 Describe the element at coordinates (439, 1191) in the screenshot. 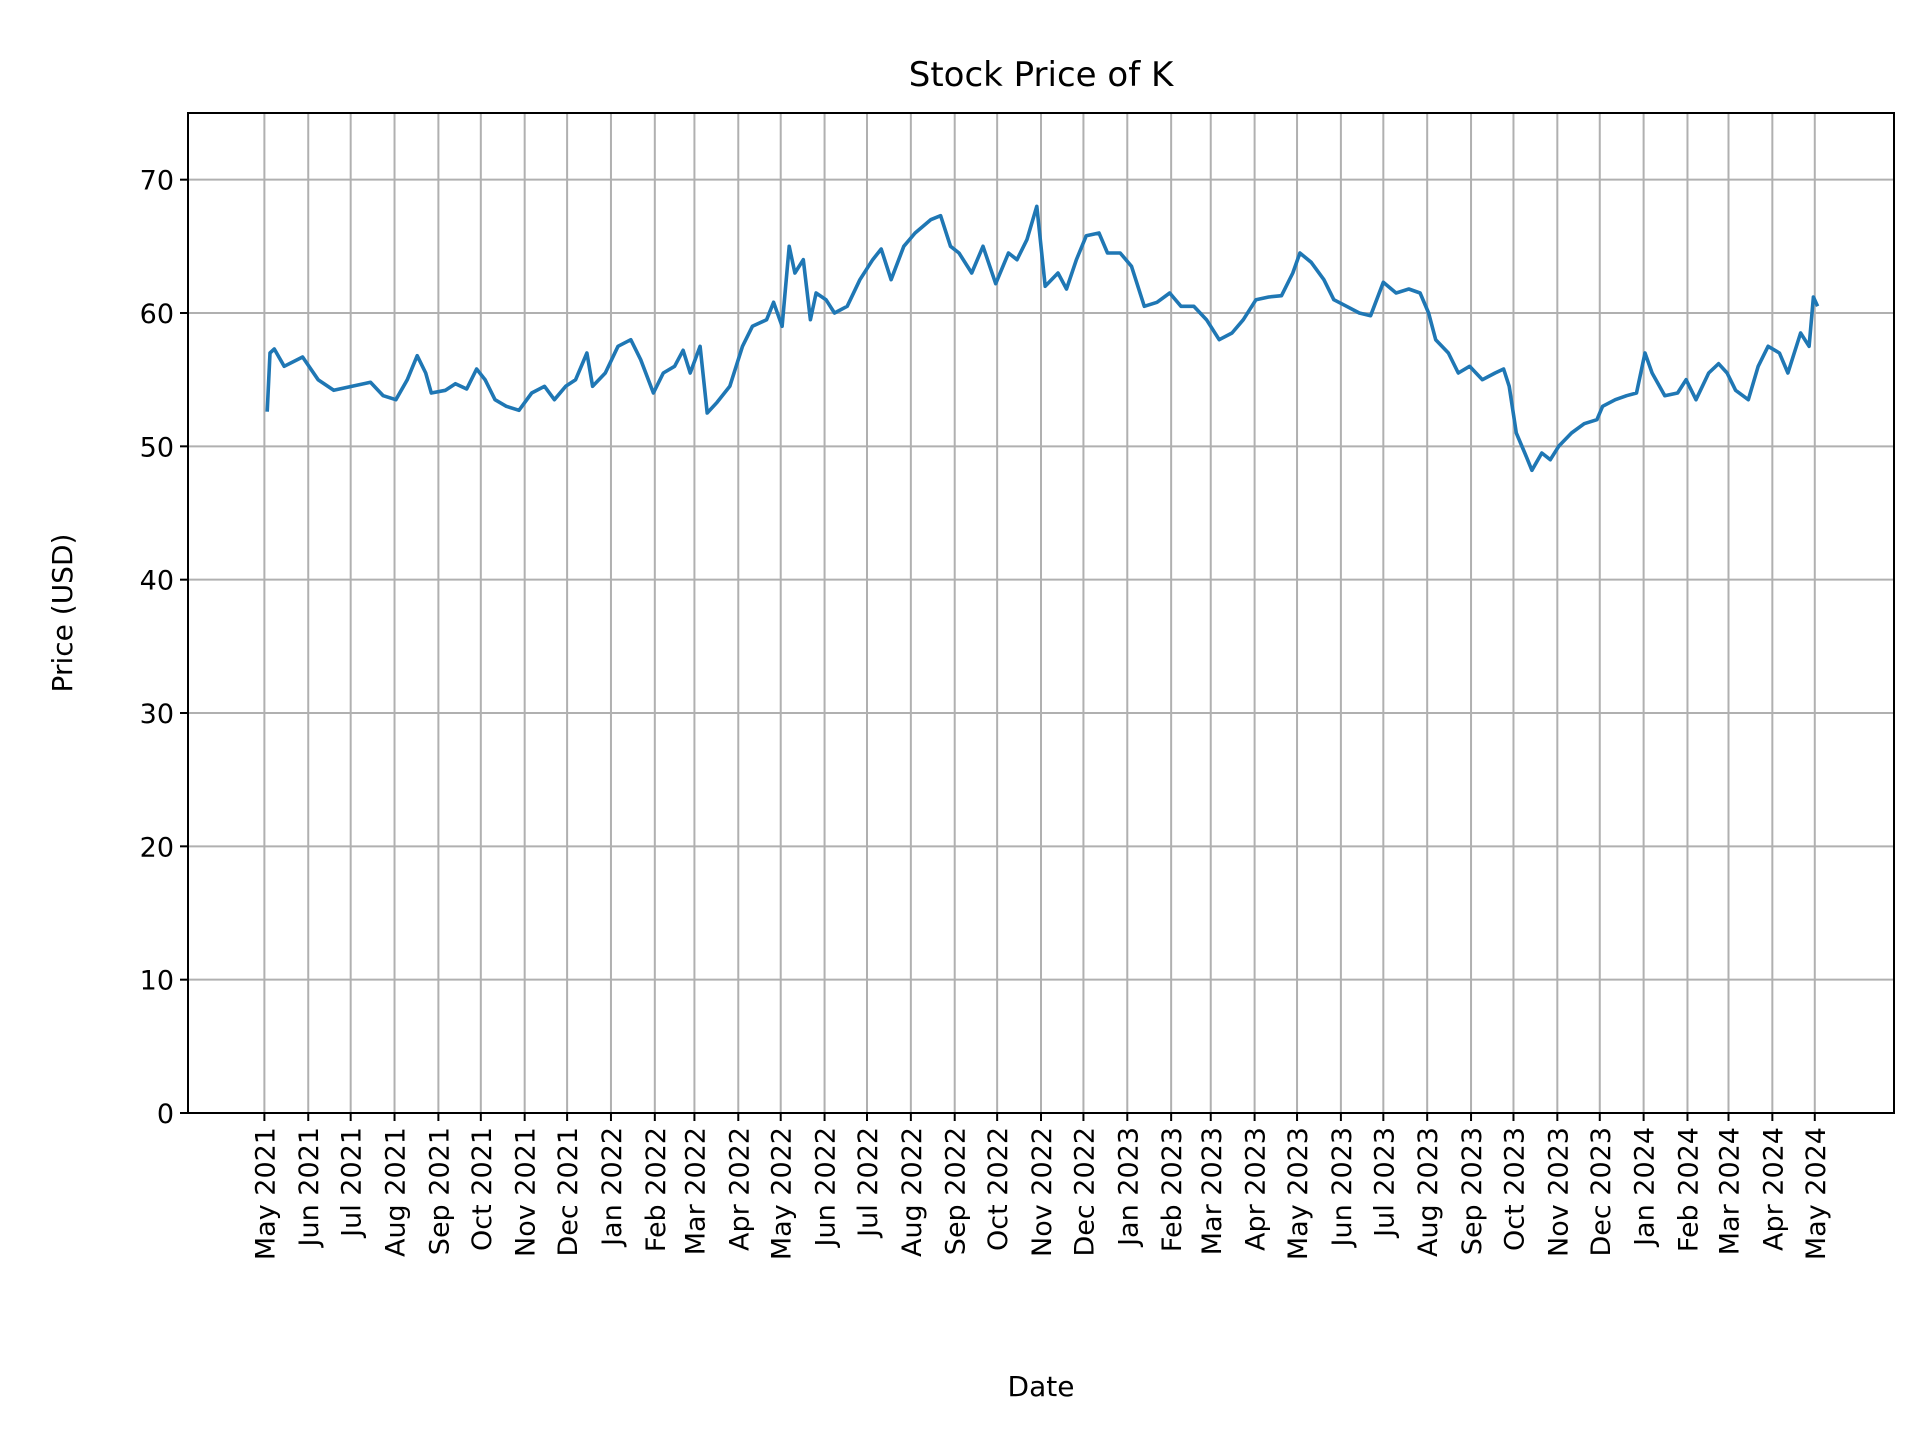

I see `x-tick-label: Sep 2021` at that location.